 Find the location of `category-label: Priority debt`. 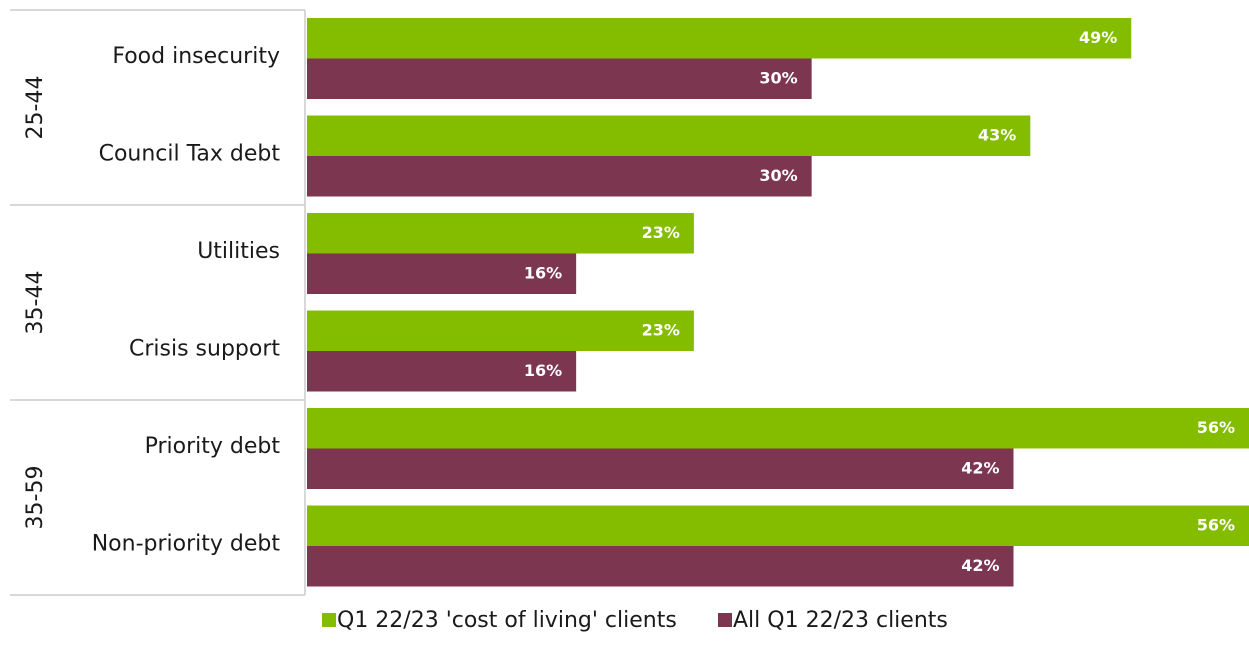

category-label: Priority debt is located at coordinates (213, 446).